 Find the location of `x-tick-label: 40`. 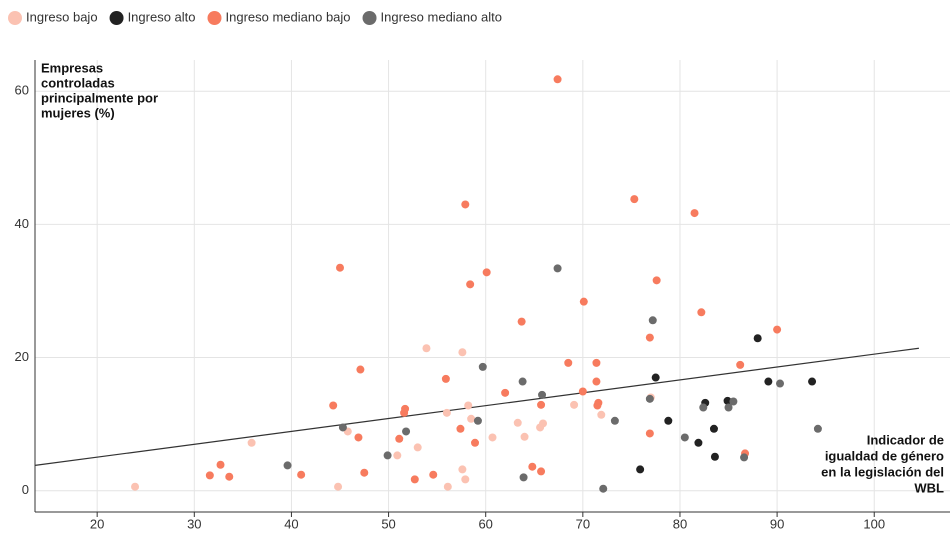

x-tick-label: 40 is located at coordinates (291, 523).